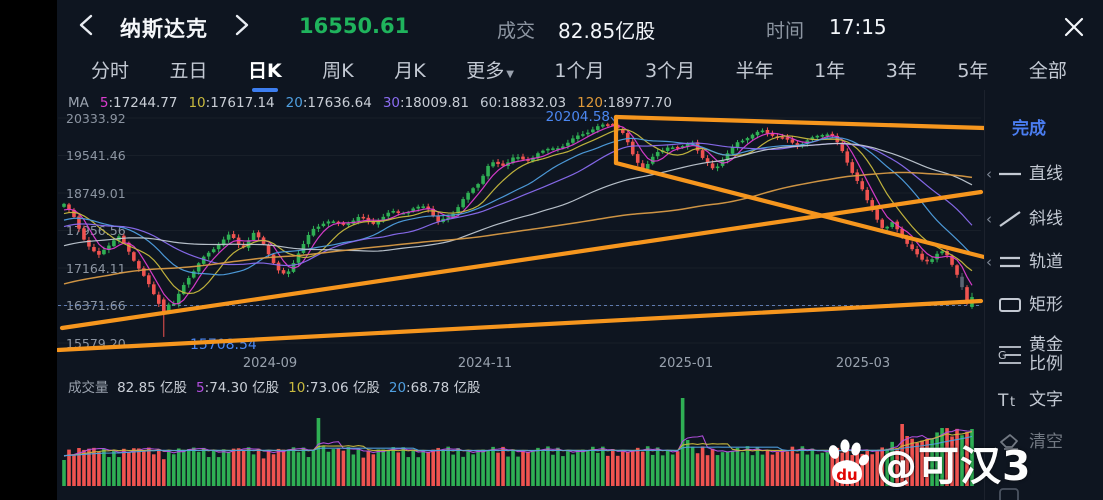  What do you see at coordinates (1010, 219) in the screenshot?
I see `diagline-icon` at bounding box center [1010, 219].